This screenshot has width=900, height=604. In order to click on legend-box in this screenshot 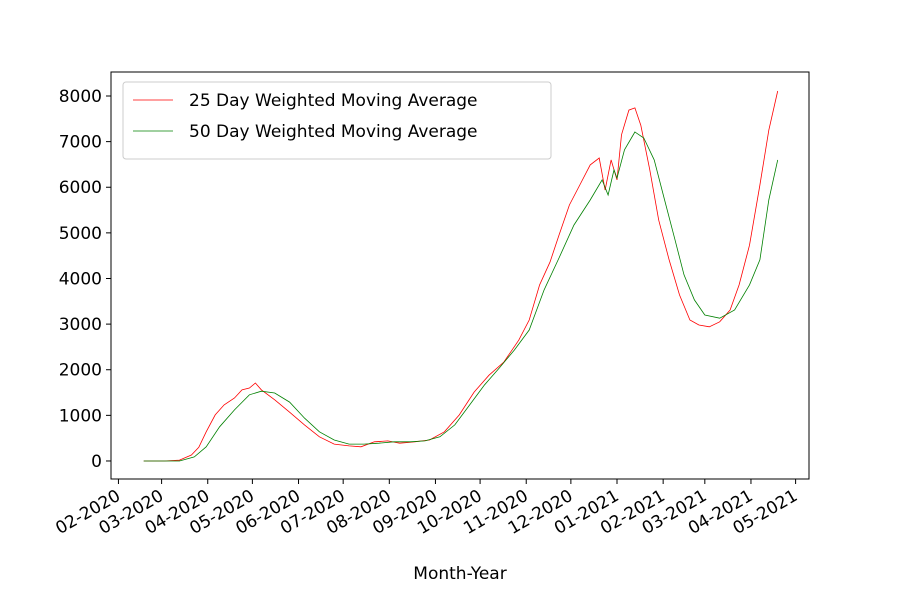, I will do `click(337, 120)`.